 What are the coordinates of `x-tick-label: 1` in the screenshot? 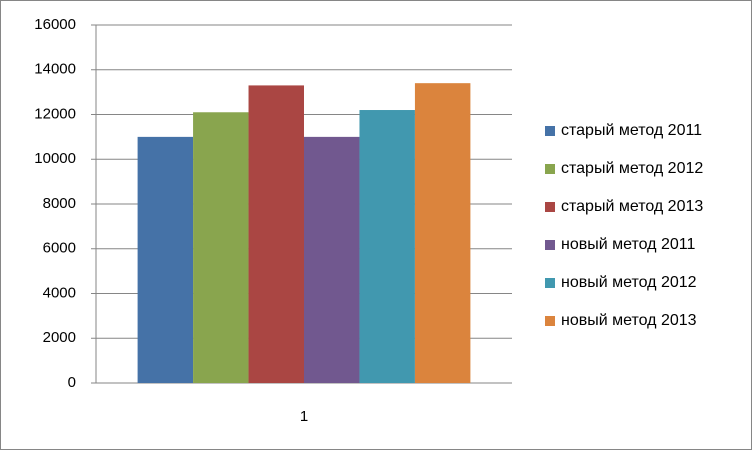 It's located at (304, 416).